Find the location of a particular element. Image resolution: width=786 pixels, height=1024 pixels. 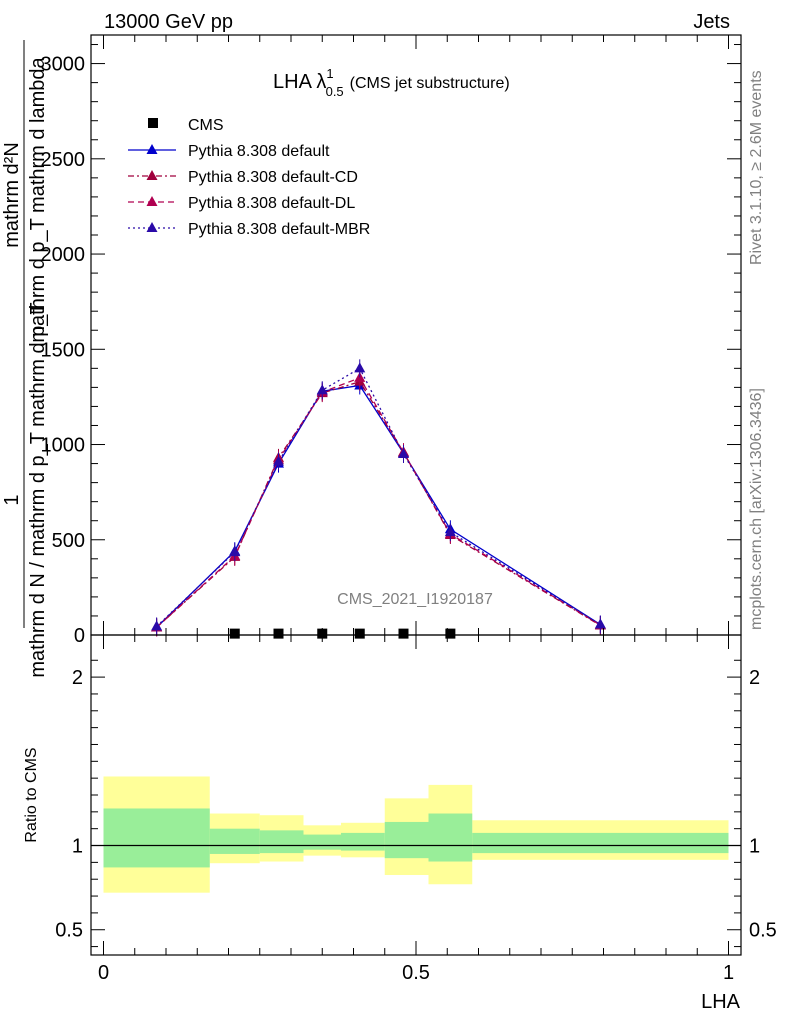

legend-label: Pythia 8.308 default-CD is located at coordinates (273, 177).